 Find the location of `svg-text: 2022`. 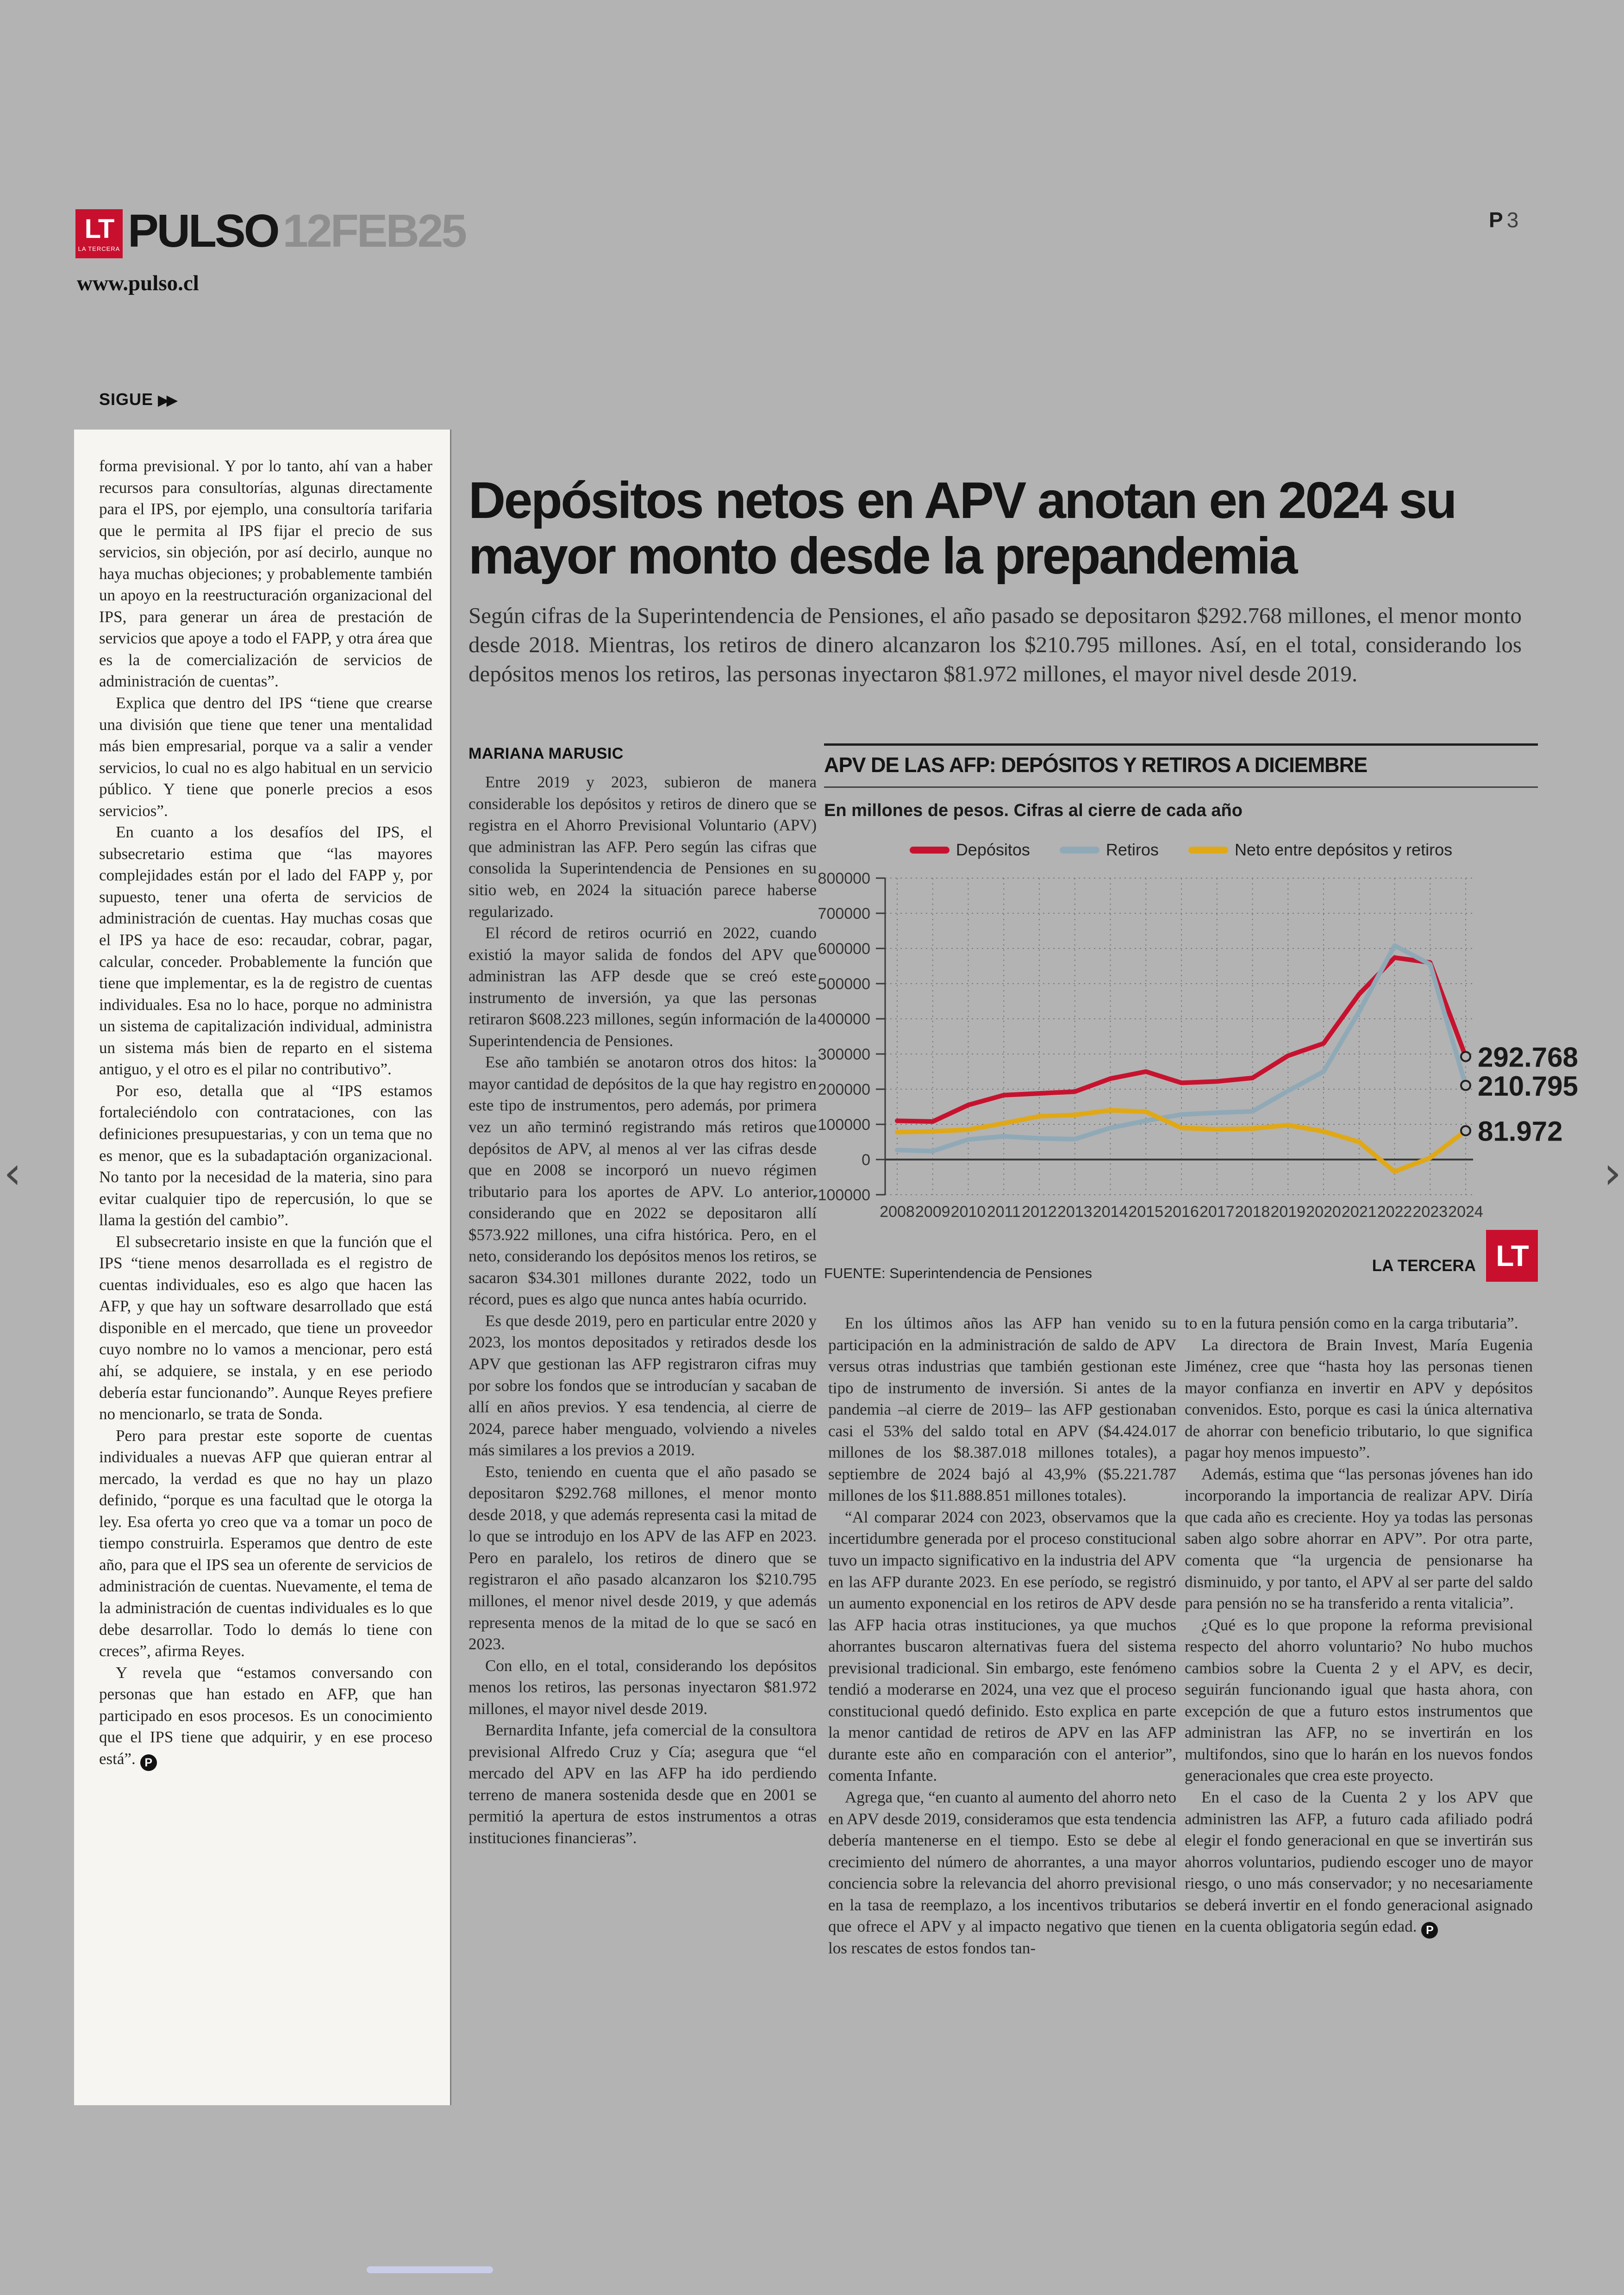

svg-text: 2022 is located at coordinates (1394, 1212).